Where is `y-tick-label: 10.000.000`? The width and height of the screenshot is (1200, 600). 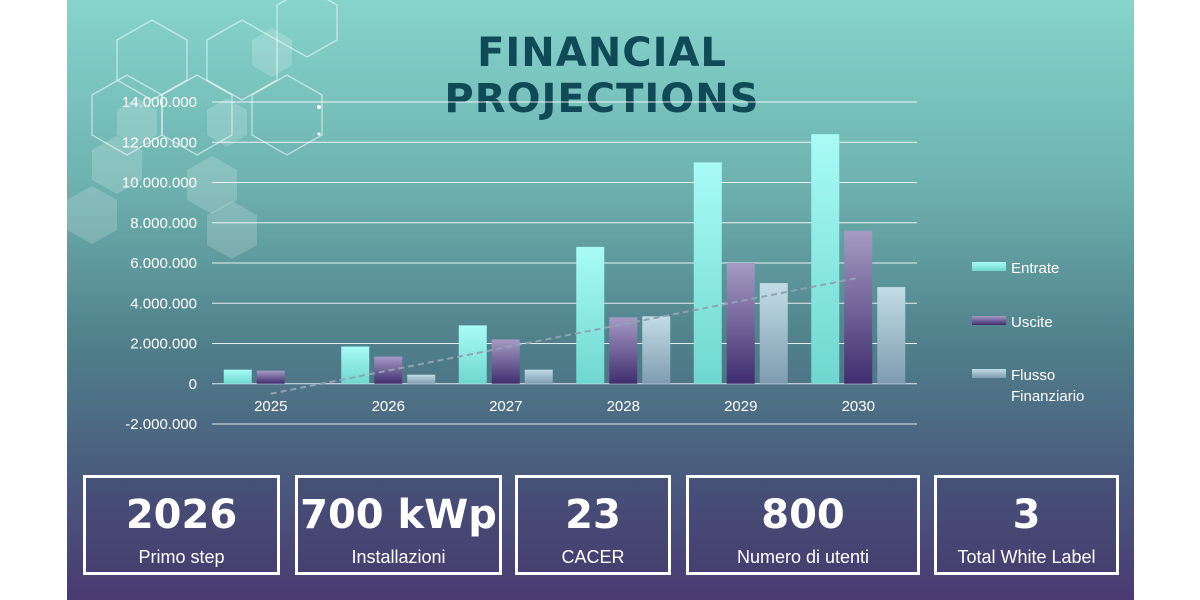
y-tick-label: 10.000.000 is located at coordinates (159, 183).